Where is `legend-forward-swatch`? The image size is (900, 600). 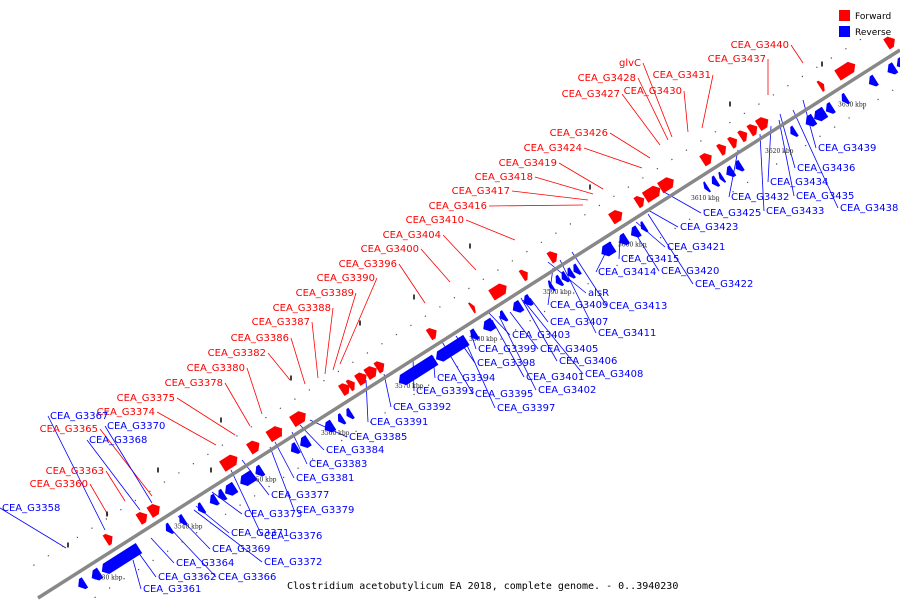
legend-forward-swatch is located at coordinates (844, 15).